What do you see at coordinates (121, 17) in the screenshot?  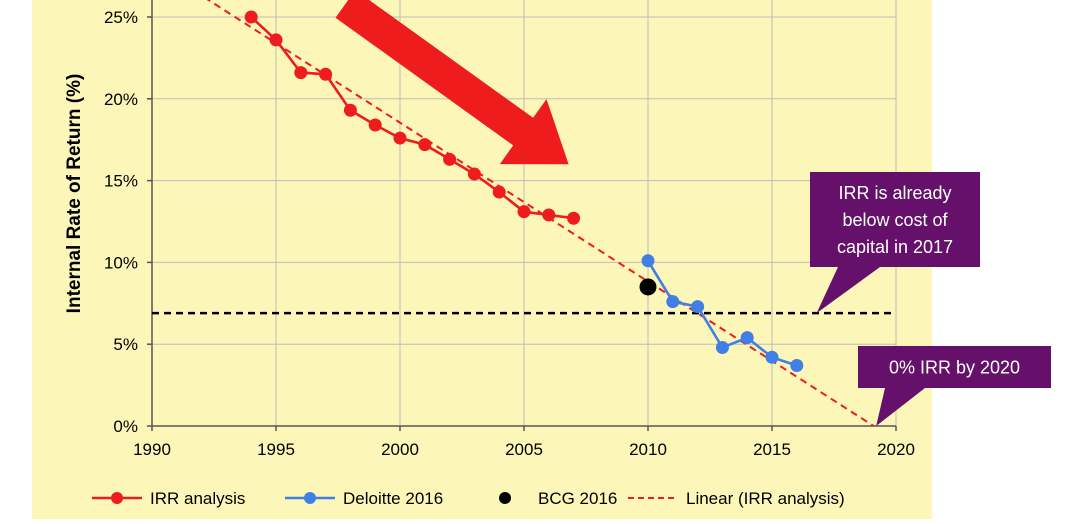 I see `y-tick-label: 25%` at bounding box center [121, 17].